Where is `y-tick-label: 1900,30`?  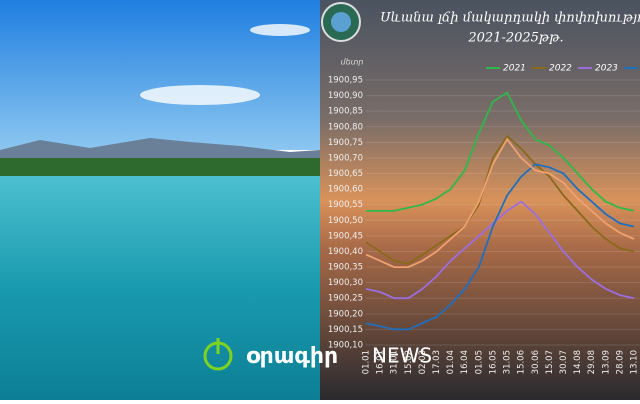 y-tick-label: 1900,30 is located at coordinates (345, 283).